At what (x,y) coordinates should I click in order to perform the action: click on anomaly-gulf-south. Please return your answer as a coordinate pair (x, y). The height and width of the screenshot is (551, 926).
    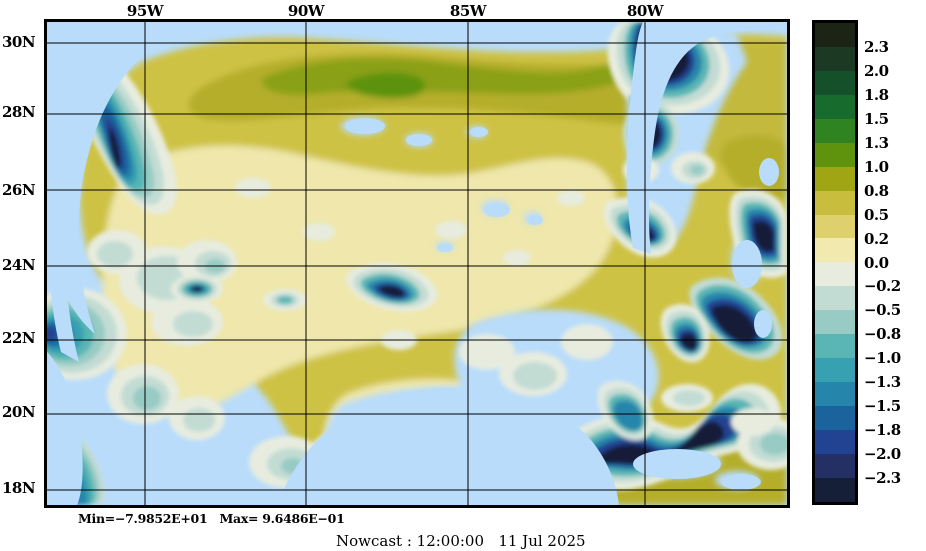
    Looking at the image, I should click on (536, 360).